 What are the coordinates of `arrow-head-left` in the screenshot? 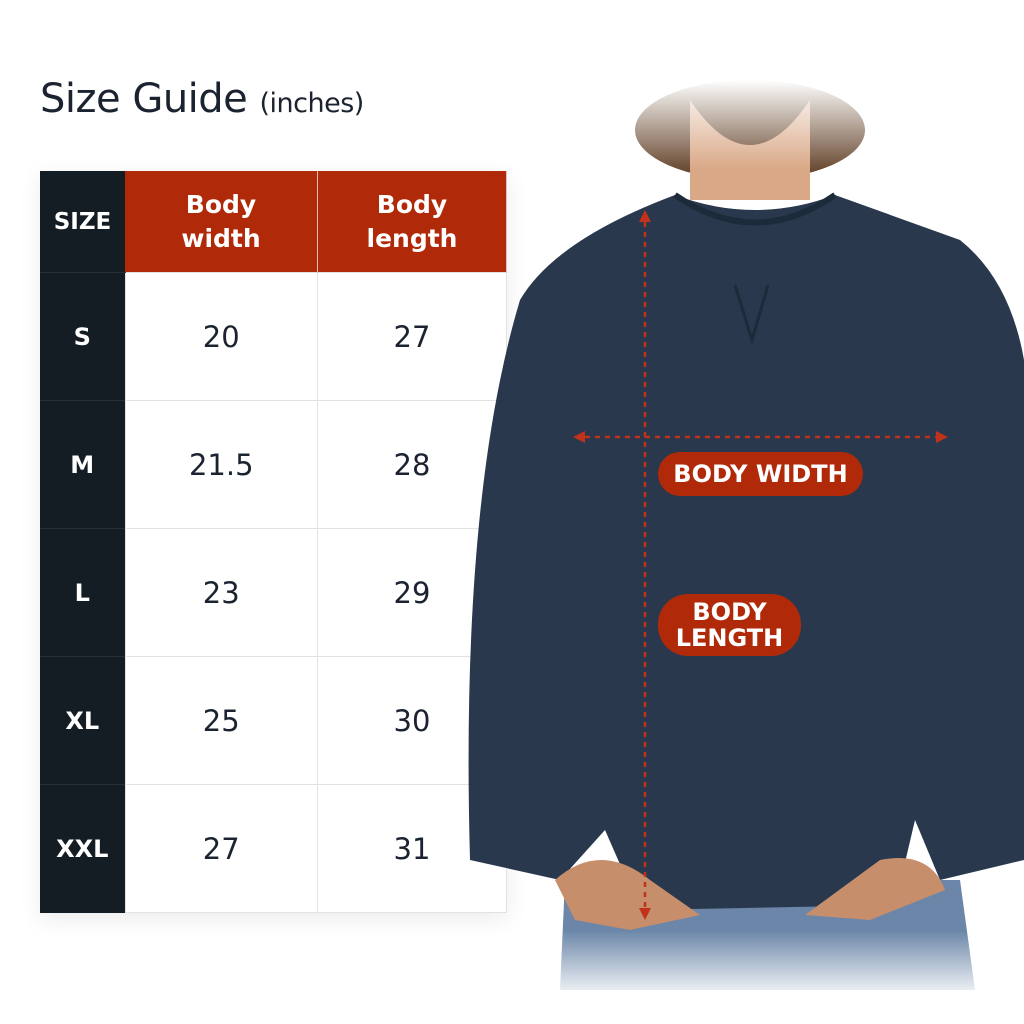 It's located at (579, 437).